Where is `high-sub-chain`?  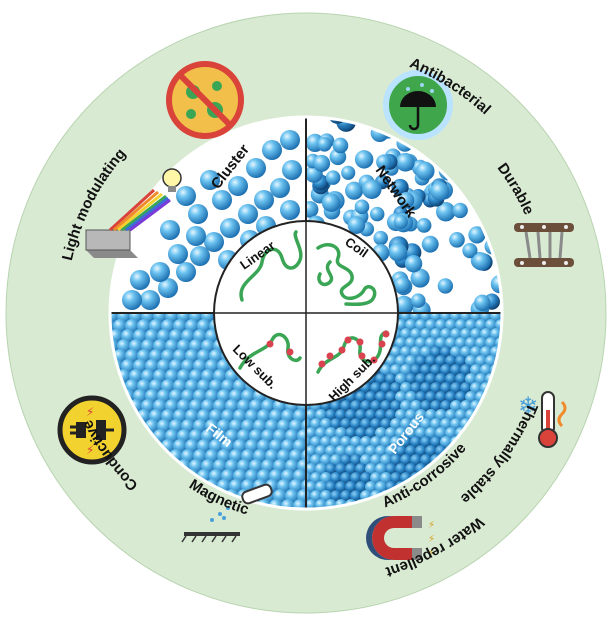
high-sub-chain is located at coordinates (352, 352).